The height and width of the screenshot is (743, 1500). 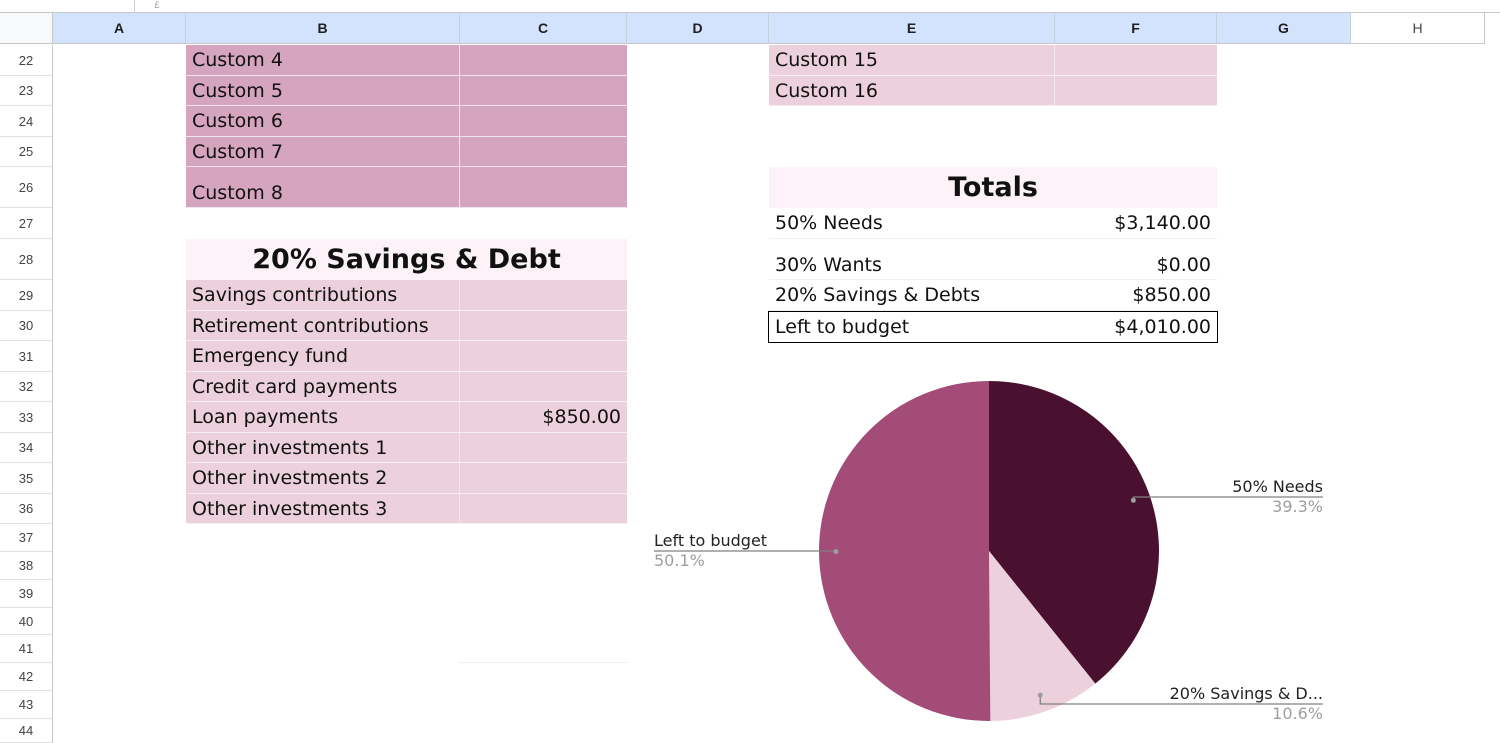 I want to click on row-header-42: 42, so click(x=26, y=677).